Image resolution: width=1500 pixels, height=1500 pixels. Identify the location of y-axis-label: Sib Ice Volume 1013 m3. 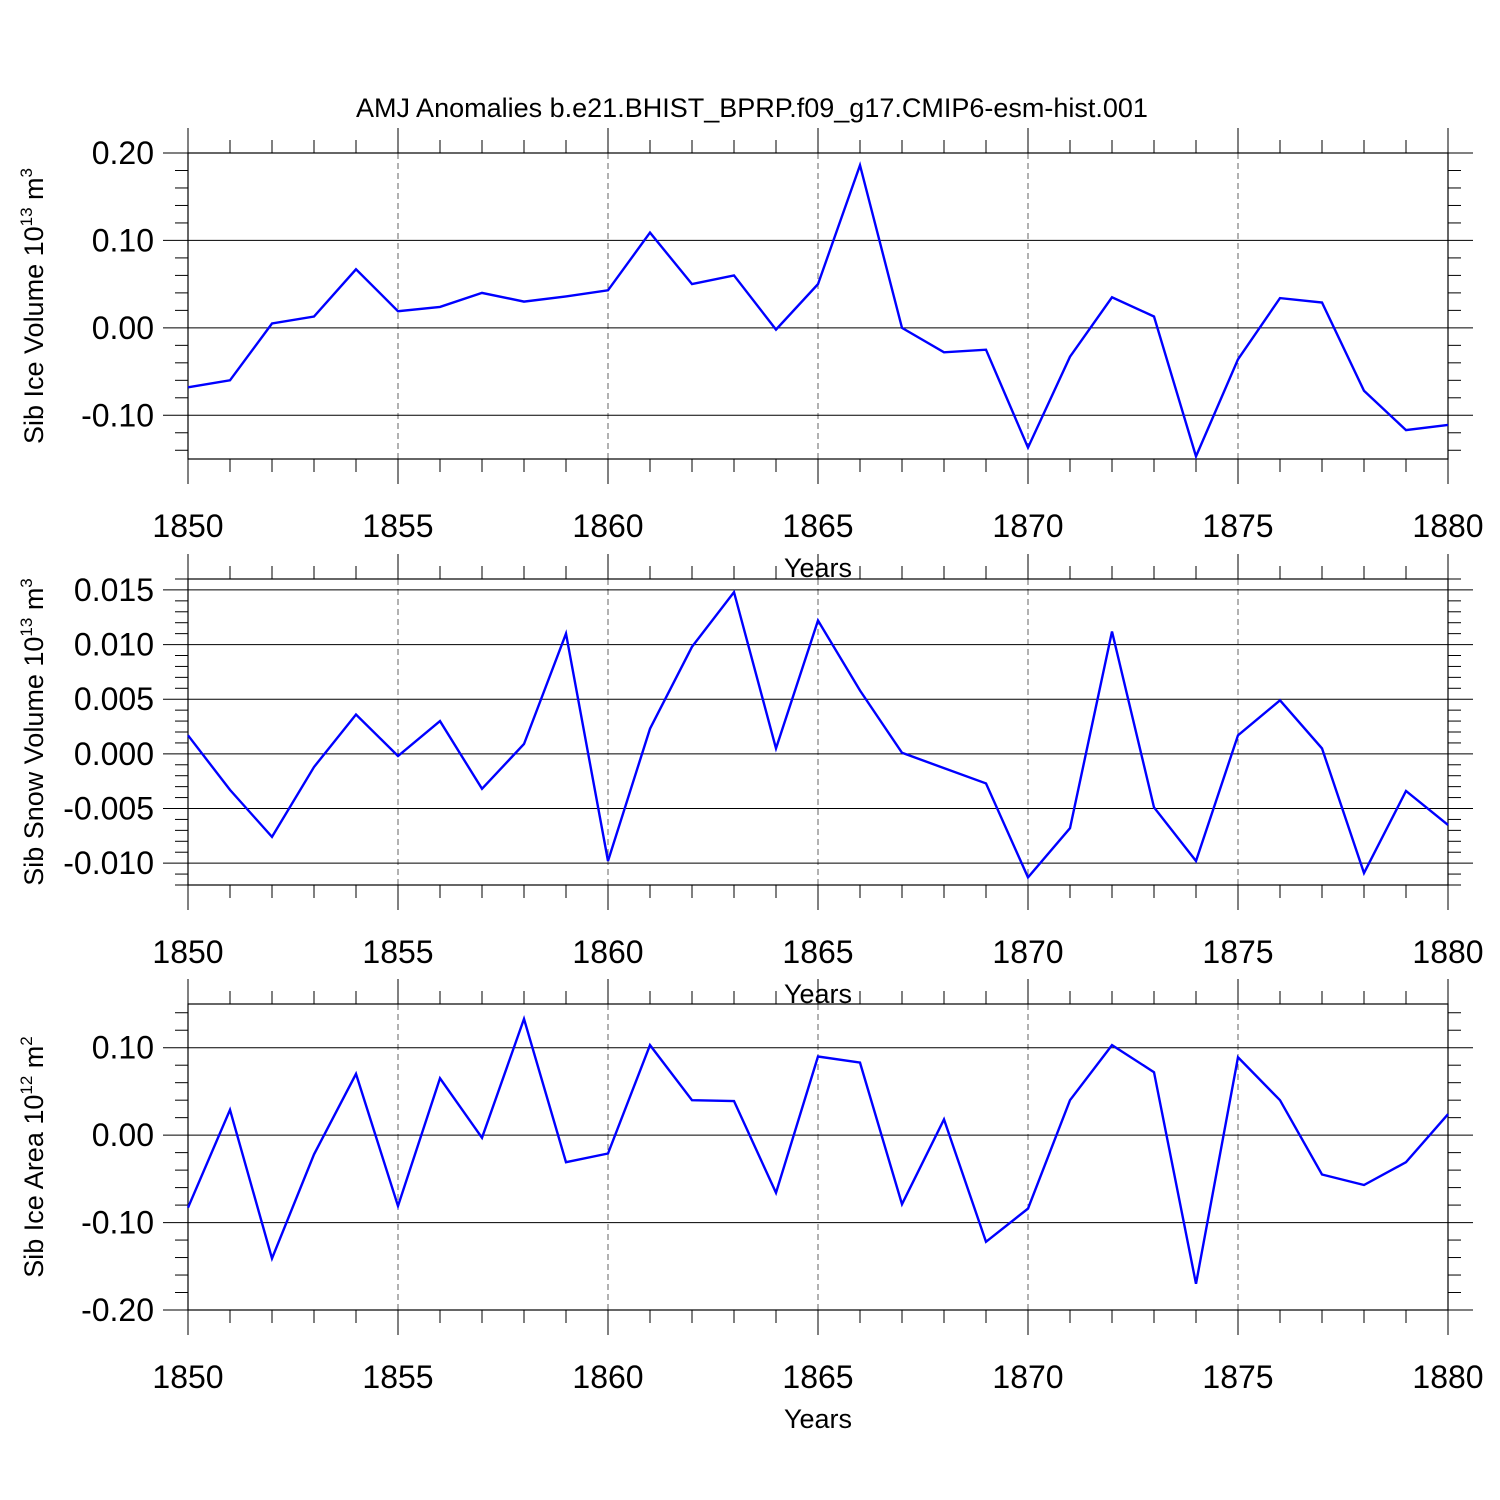
(33, 306).